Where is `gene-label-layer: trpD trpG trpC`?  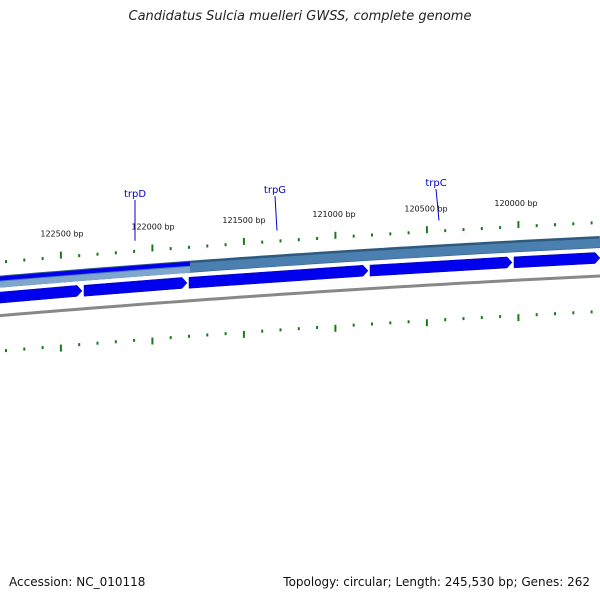
gene-label-layer: trpD trpG trpC is located at coordinates (285, 209).